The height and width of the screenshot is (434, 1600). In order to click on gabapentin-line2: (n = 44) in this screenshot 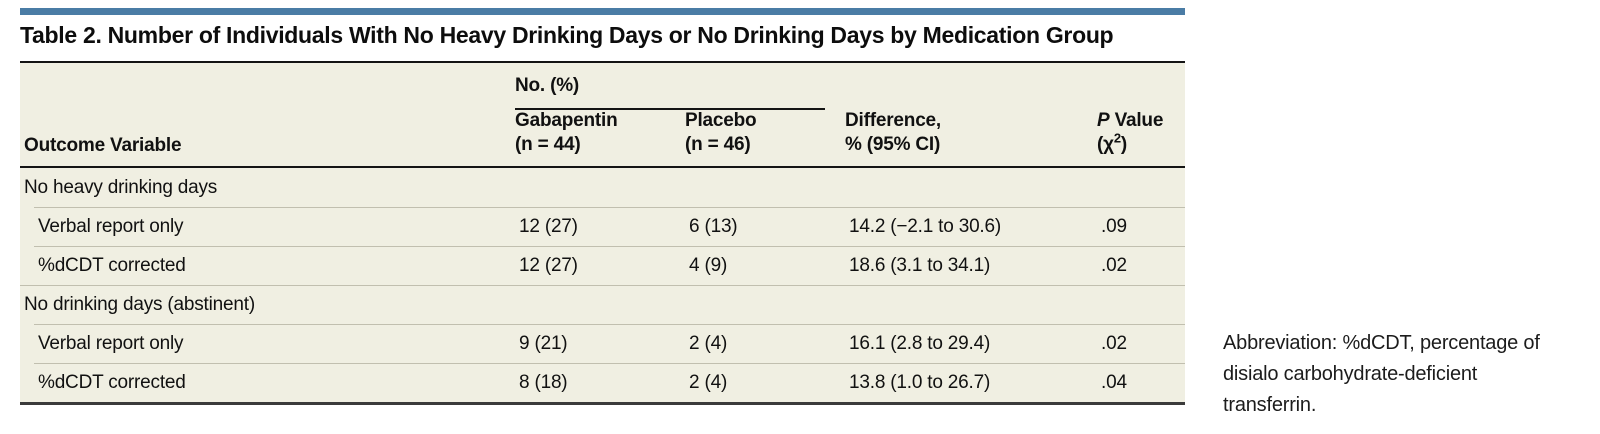, I will do `click(548, 144)`.